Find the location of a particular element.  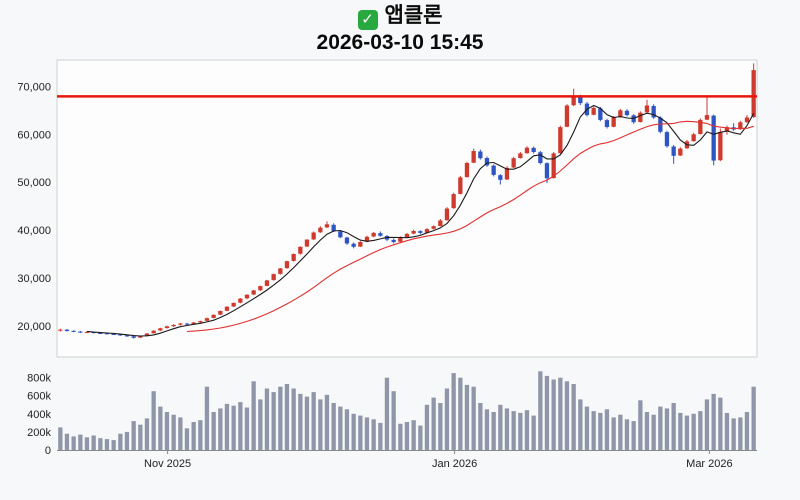

svg-text: 800k is located at coordinates (39, 379).